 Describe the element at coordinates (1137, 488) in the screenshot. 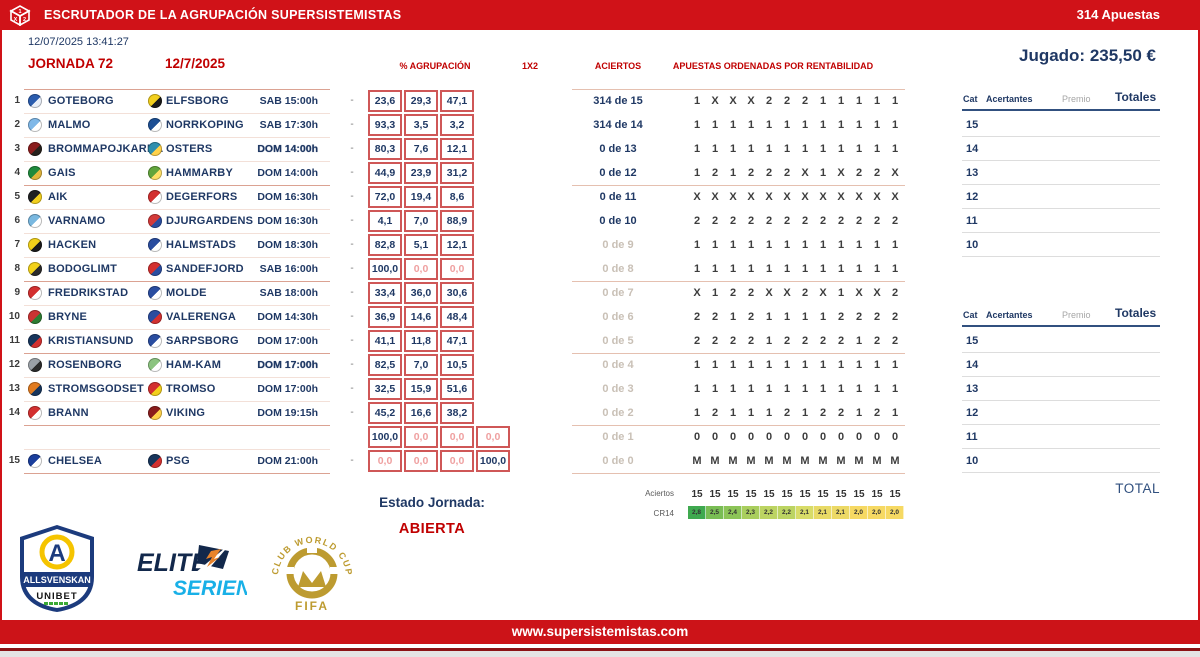

I see `total-label: TOTAL` at that location.